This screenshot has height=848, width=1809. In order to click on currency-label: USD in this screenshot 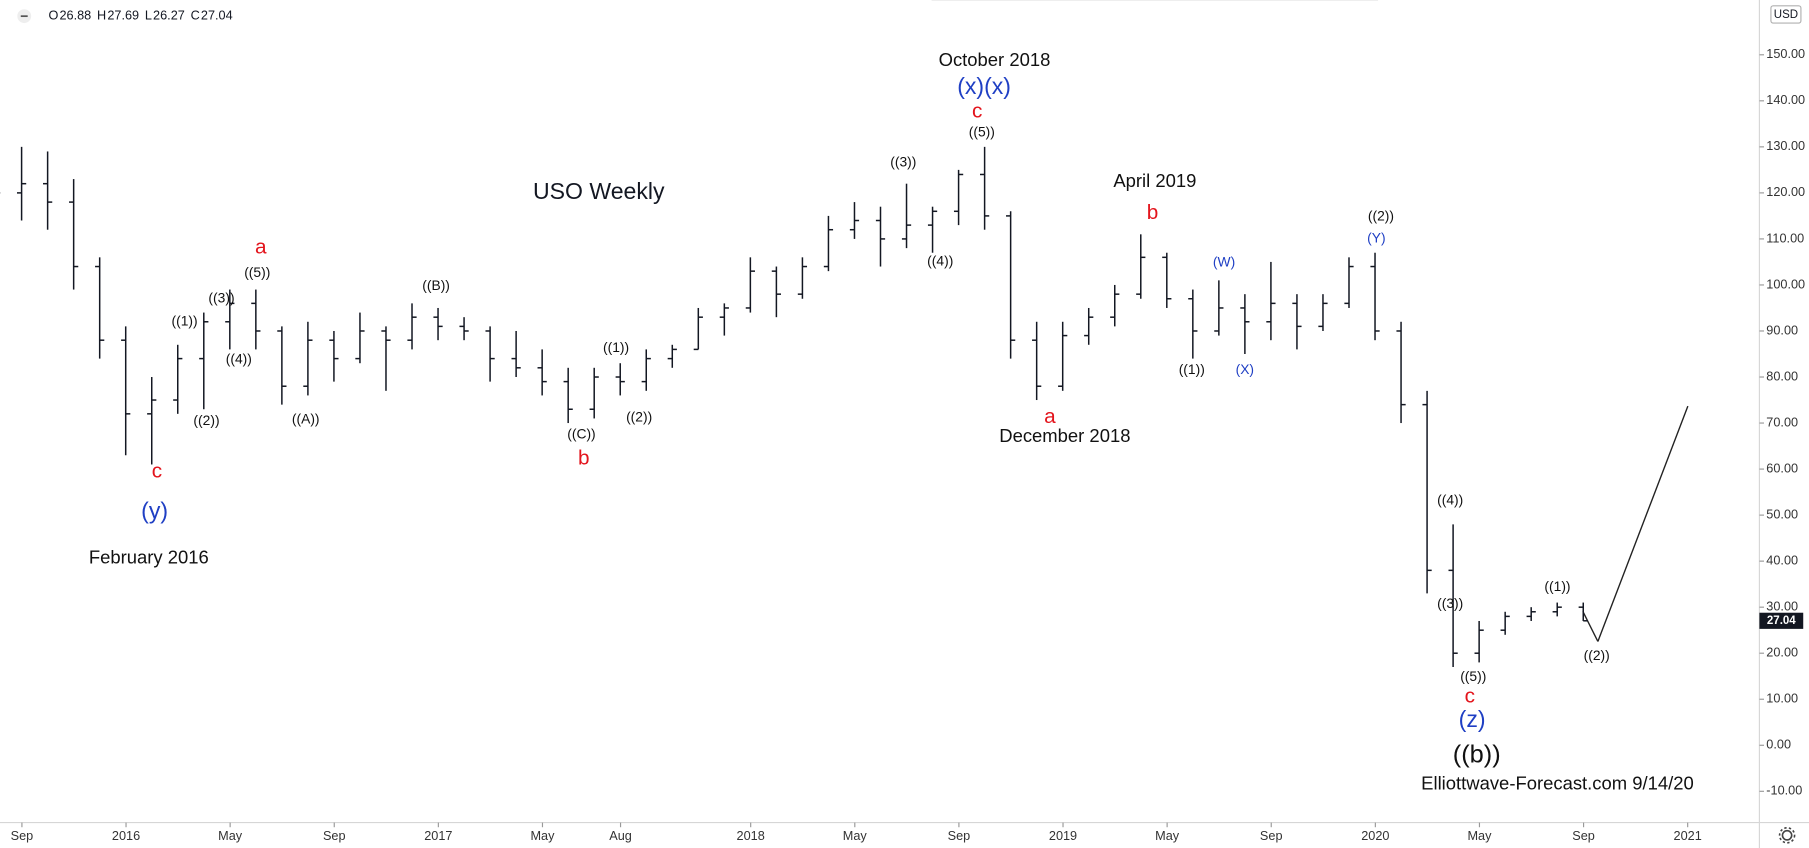, I will do `click(1786, 15)`.